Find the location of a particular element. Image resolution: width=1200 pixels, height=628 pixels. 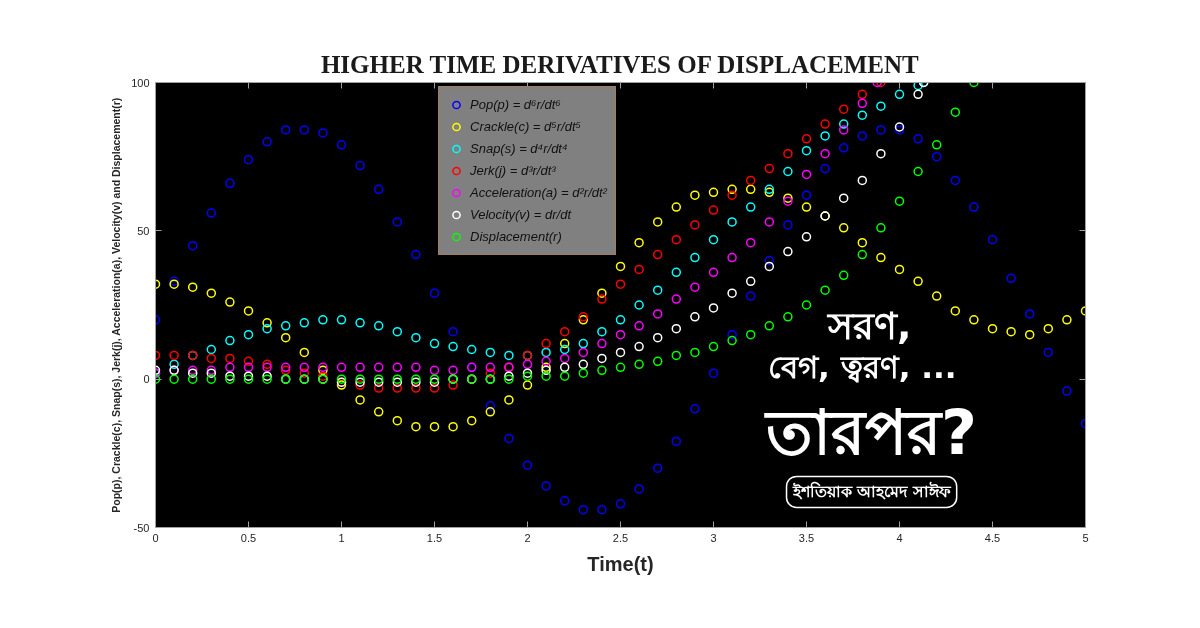

x-tick-label: 1.5 is located at coordinates (434, 537).